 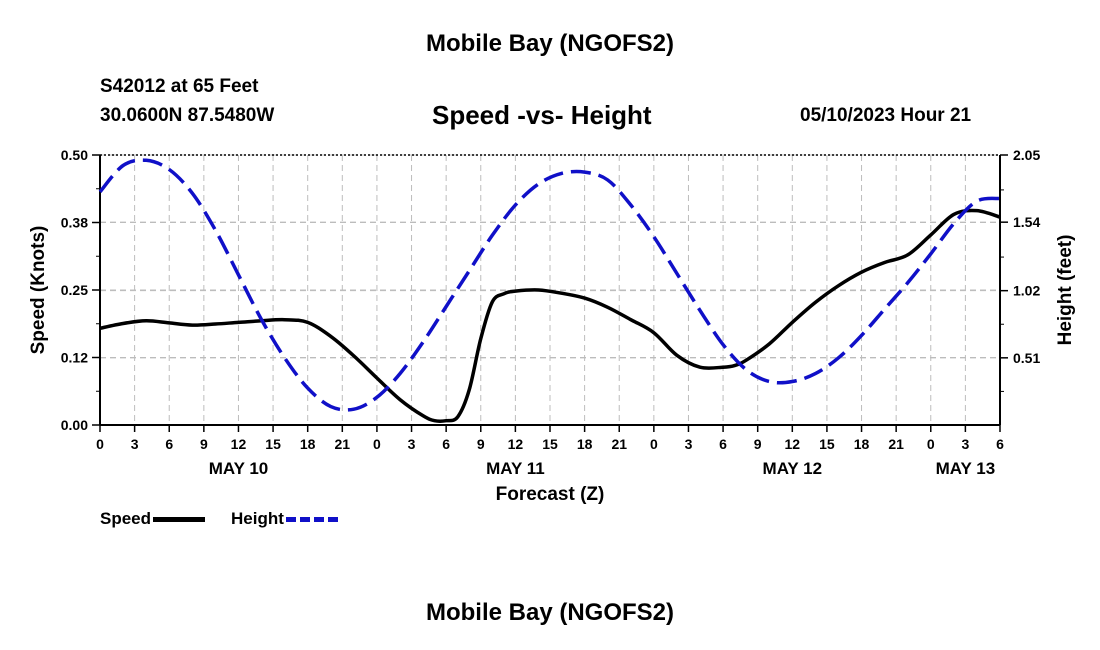 I want to click on day-label: MAY 11, so click(x=515, y=468).